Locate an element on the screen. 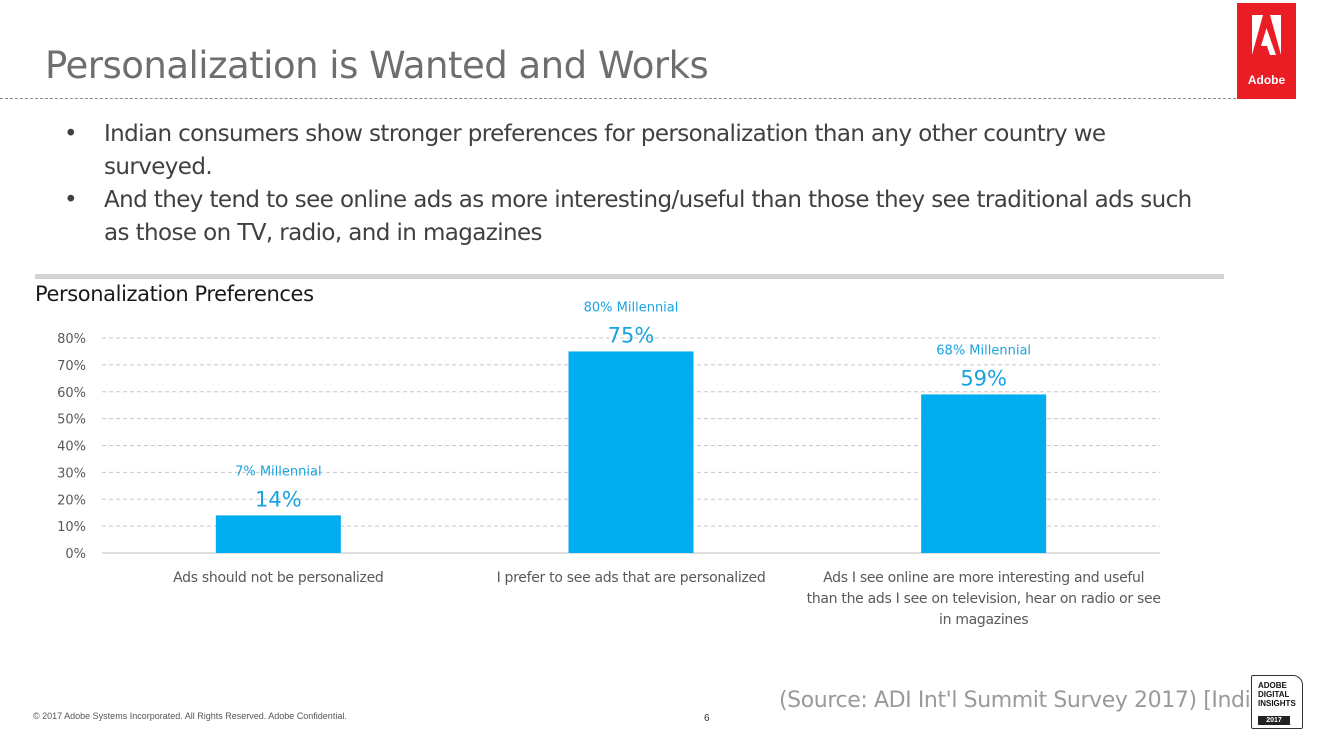 Image resolution: width=1333 pixels, height=750 pixels. badge-line: DIGITAL is located at coordinates (1274, 694).